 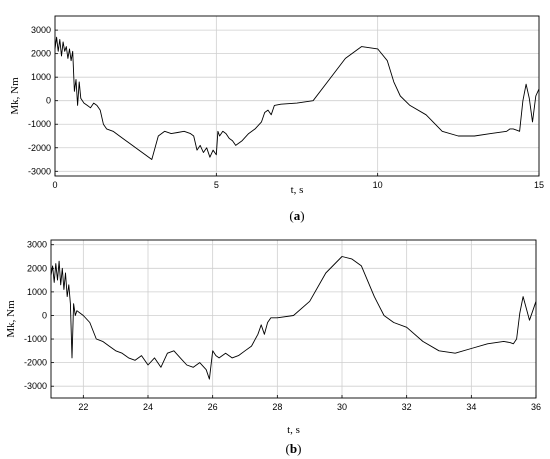 What do you see at coordinates (83, 407) in the screenshot?
I see `x-tick-label: 22` at bounding box center [83, 407].